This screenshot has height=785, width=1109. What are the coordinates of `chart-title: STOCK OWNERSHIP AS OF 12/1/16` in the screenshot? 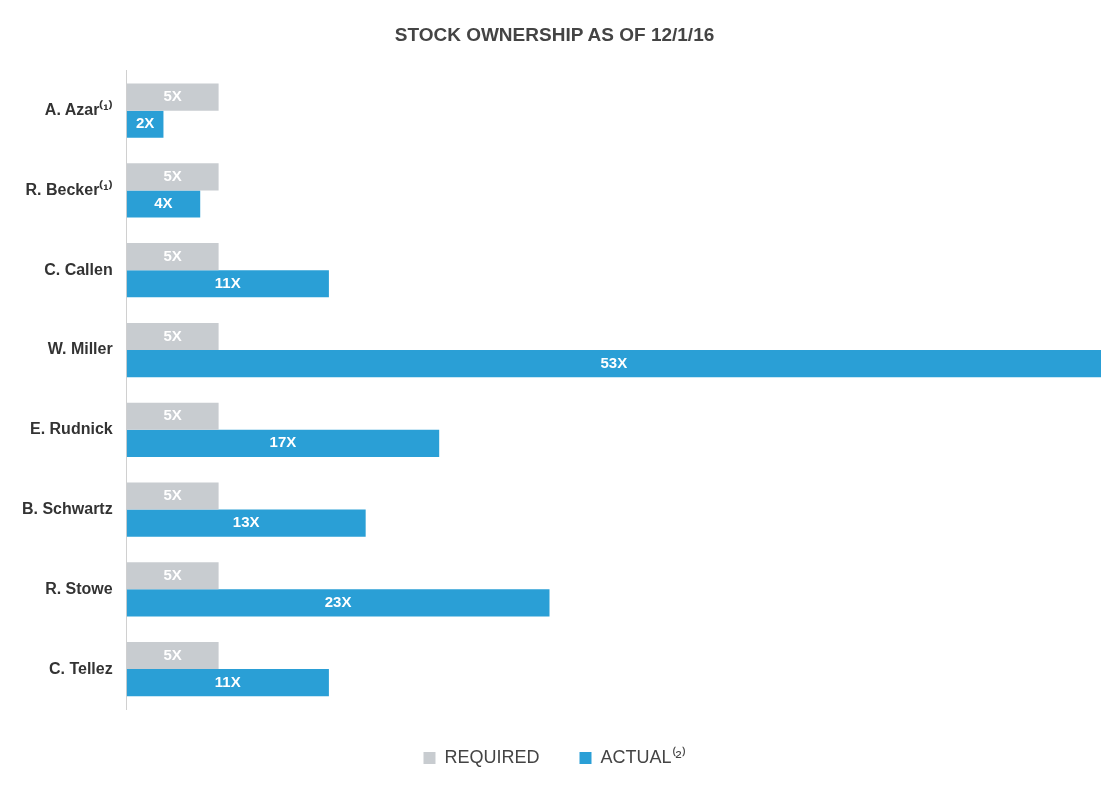 It's located at (554, 34).